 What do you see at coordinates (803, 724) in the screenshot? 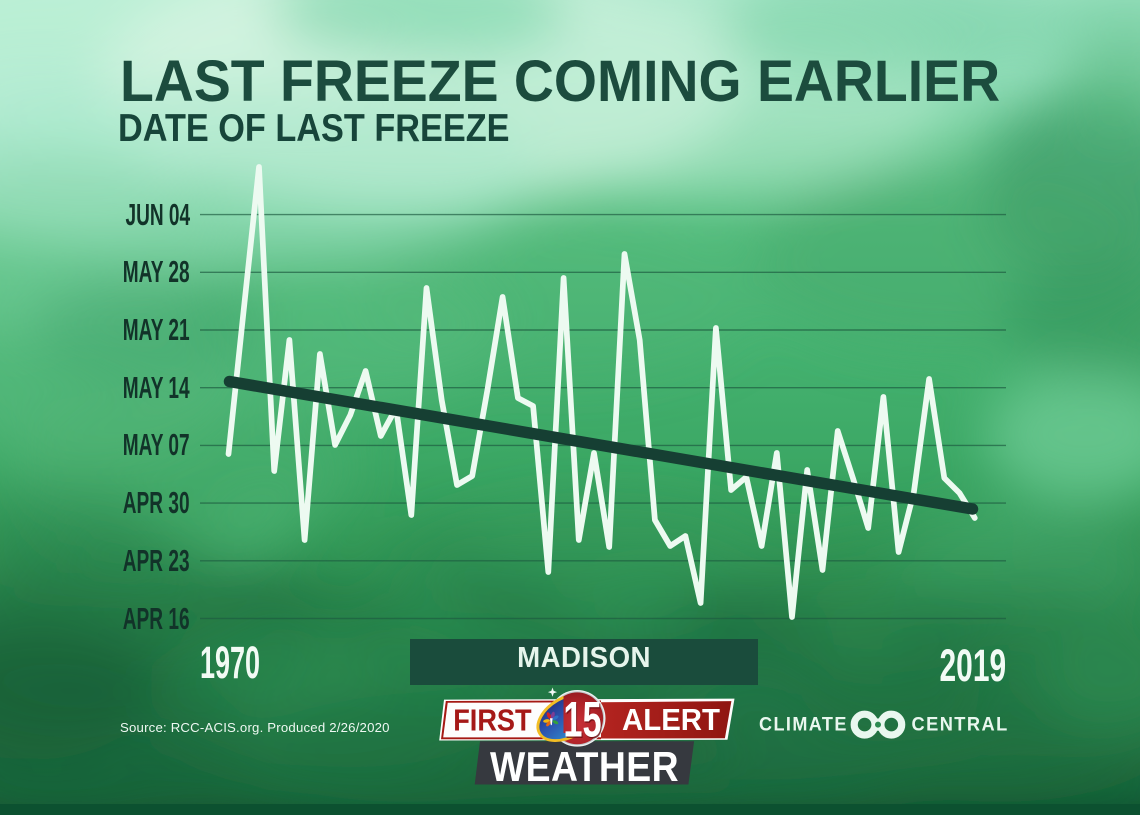
I see `svg-text: CLIMATE` at bounding box center [803, 724].